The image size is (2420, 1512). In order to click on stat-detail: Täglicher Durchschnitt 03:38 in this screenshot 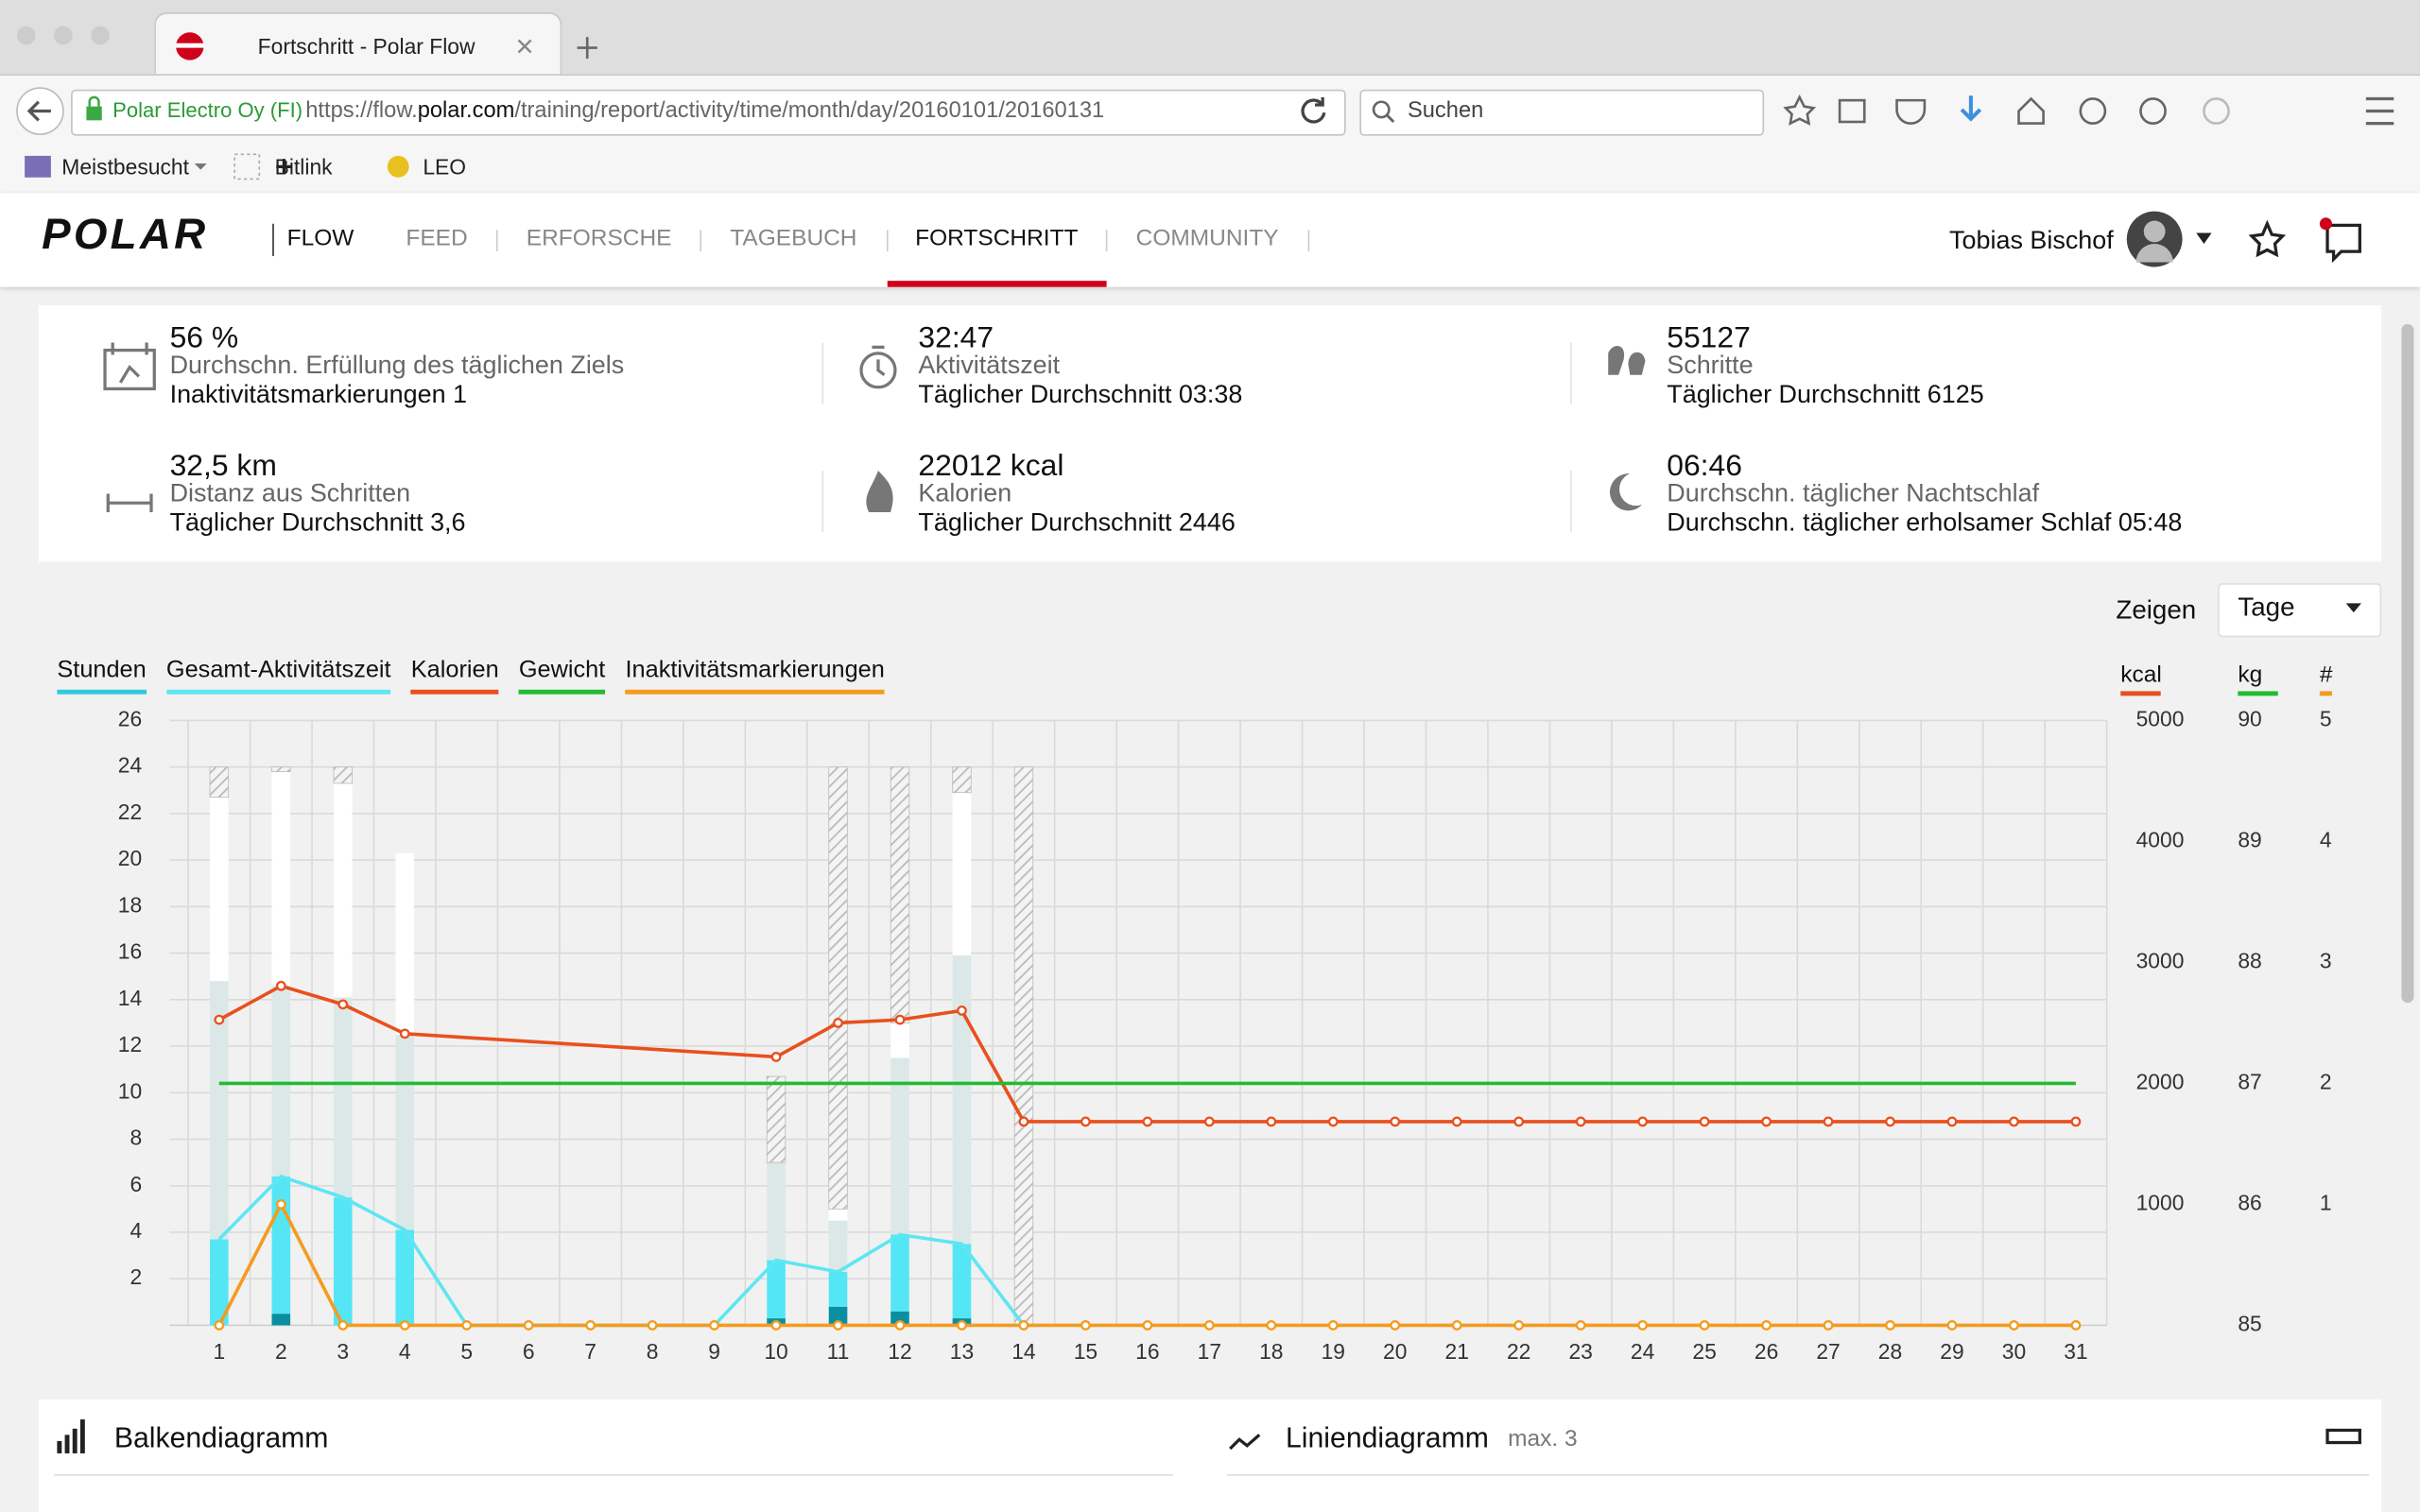, I will do `click(1080, 395)`.